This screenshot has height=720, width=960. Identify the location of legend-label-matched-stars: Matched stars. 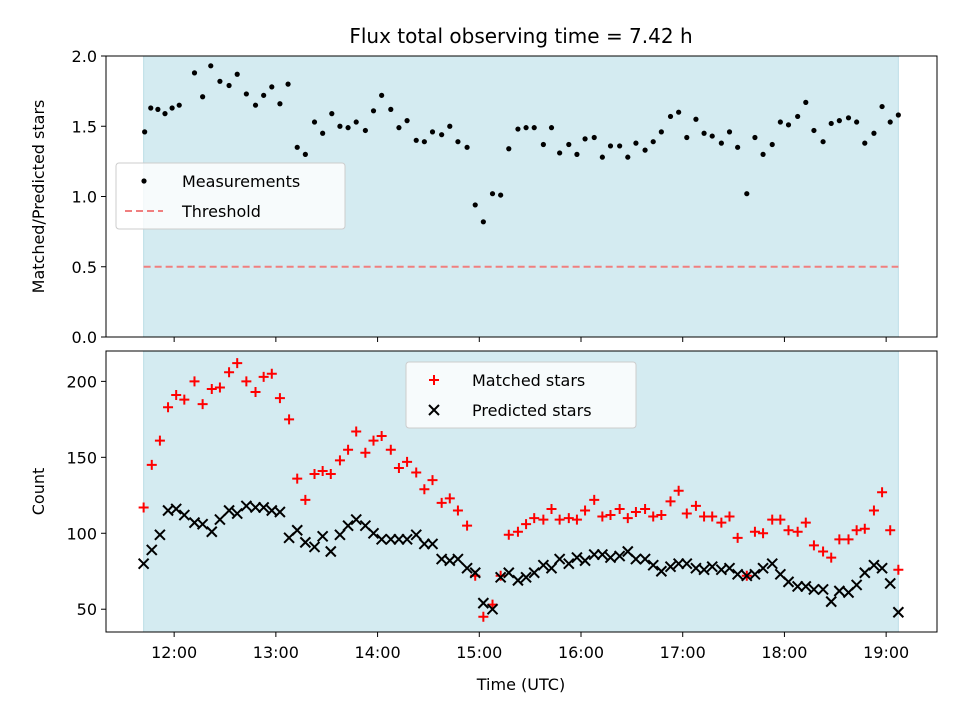
(528, 380).